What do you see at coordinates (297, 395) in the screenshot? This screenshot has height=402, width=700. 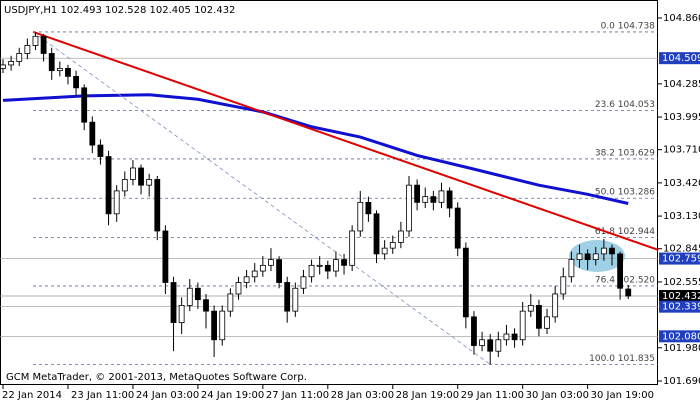 I see `x-tick-label: 27 Jan 11:00` at bounding box center [297, 395].